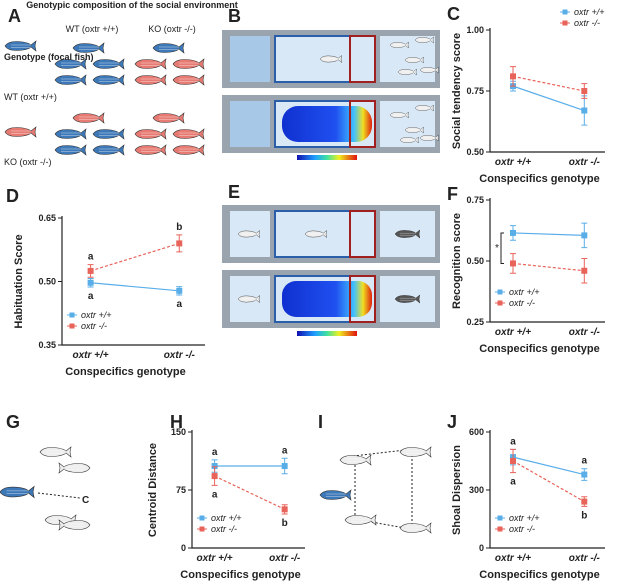 This screenshot has width=617, height=585. What do you see at coordinates (226, 518) in the screenshot?
I see `legend-label: oxtr +/+` at bounding box center [226, 518].